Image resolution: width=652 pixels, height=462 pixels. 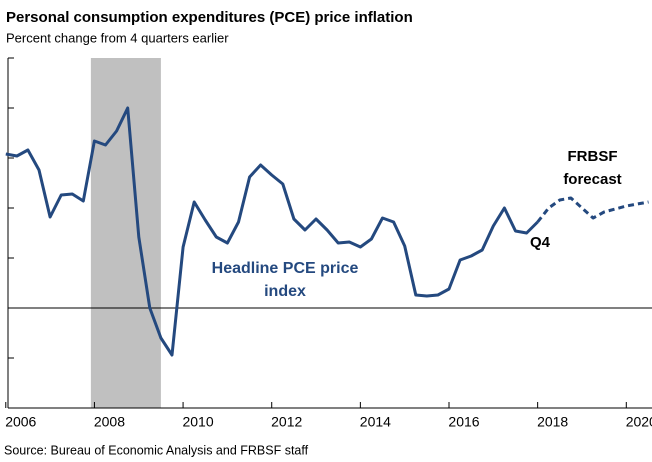 I want to click on x-tick-label: 2016, so click(x=463, y=422).